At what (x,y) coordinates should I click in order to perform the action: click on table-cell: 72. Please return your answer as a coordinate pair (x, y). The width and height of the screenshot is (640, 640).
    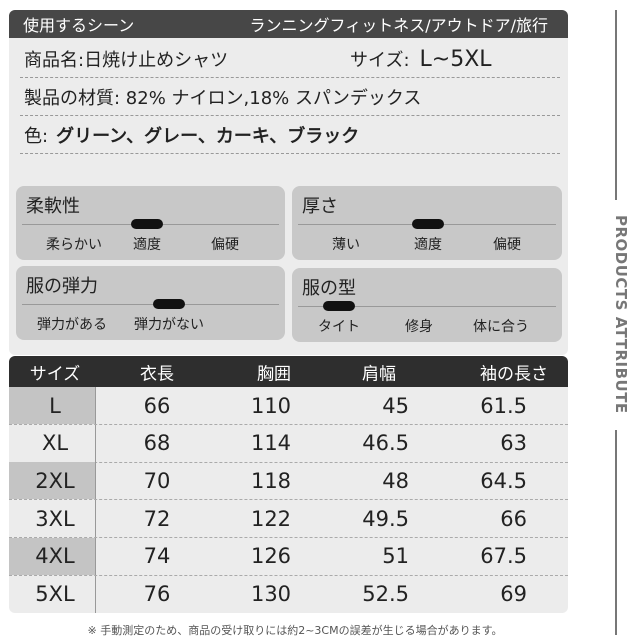
    Looking at the image, I should click on (157, 518).